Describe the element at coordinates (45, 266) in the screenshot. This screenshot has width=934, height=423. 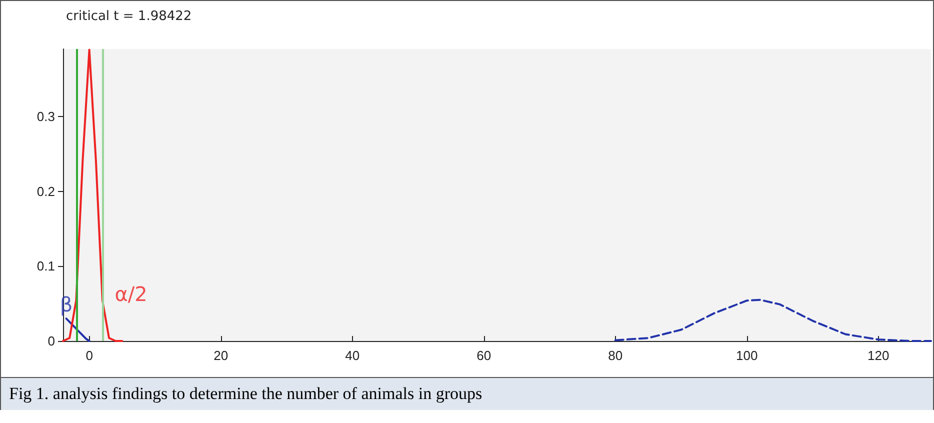
I see `y-tick-label: 0.1` at that location.